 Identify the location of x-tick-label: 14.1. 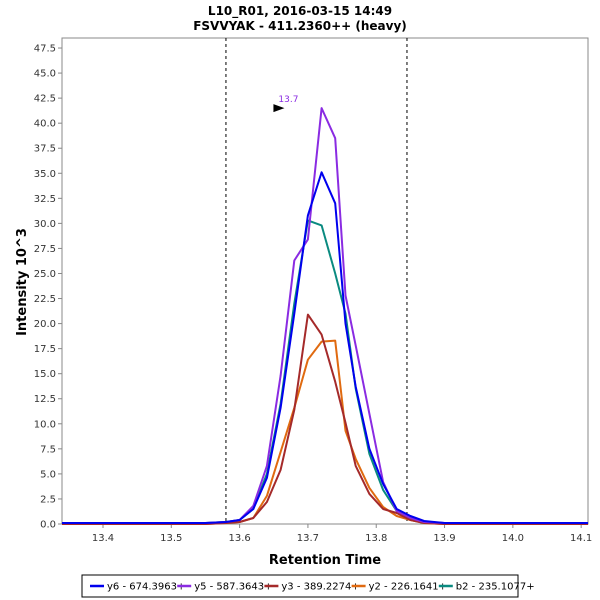
(581, 538).